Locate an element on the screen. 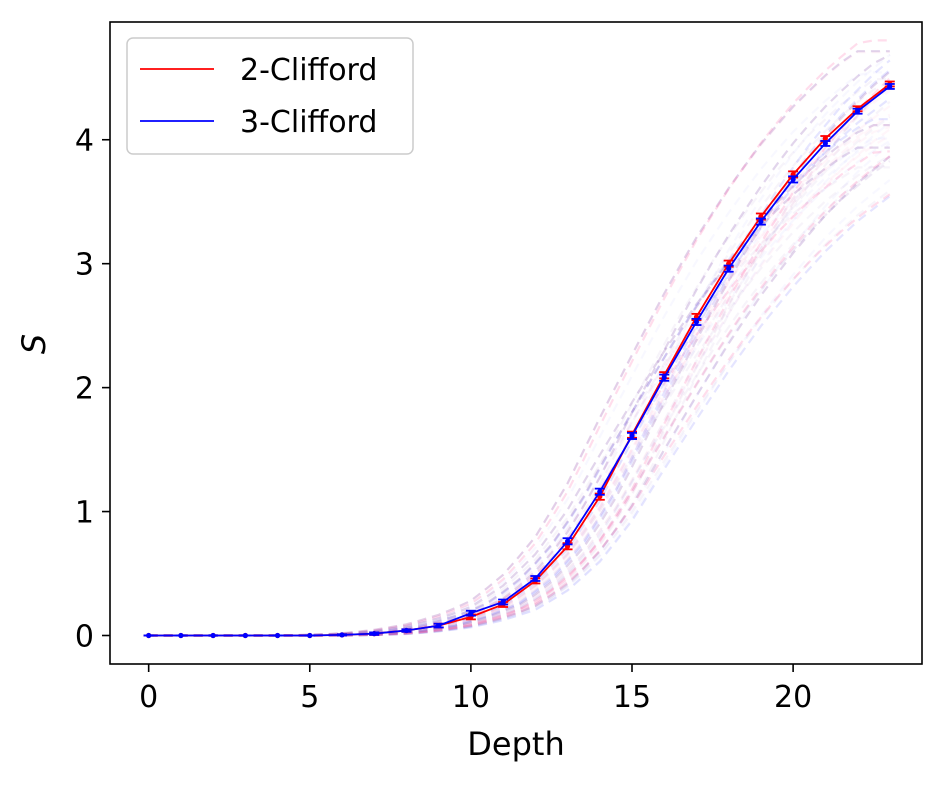  y-tick-label: 3 is located at coordinates (84, 265).